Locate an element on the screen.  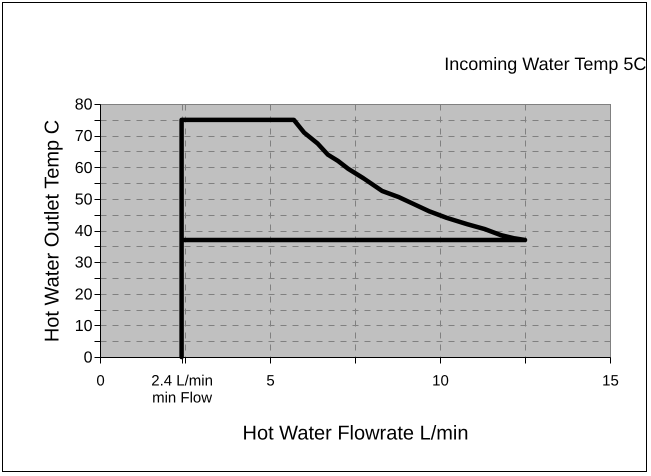
y-tick-label: 10 is located at coordinates (83, 326).